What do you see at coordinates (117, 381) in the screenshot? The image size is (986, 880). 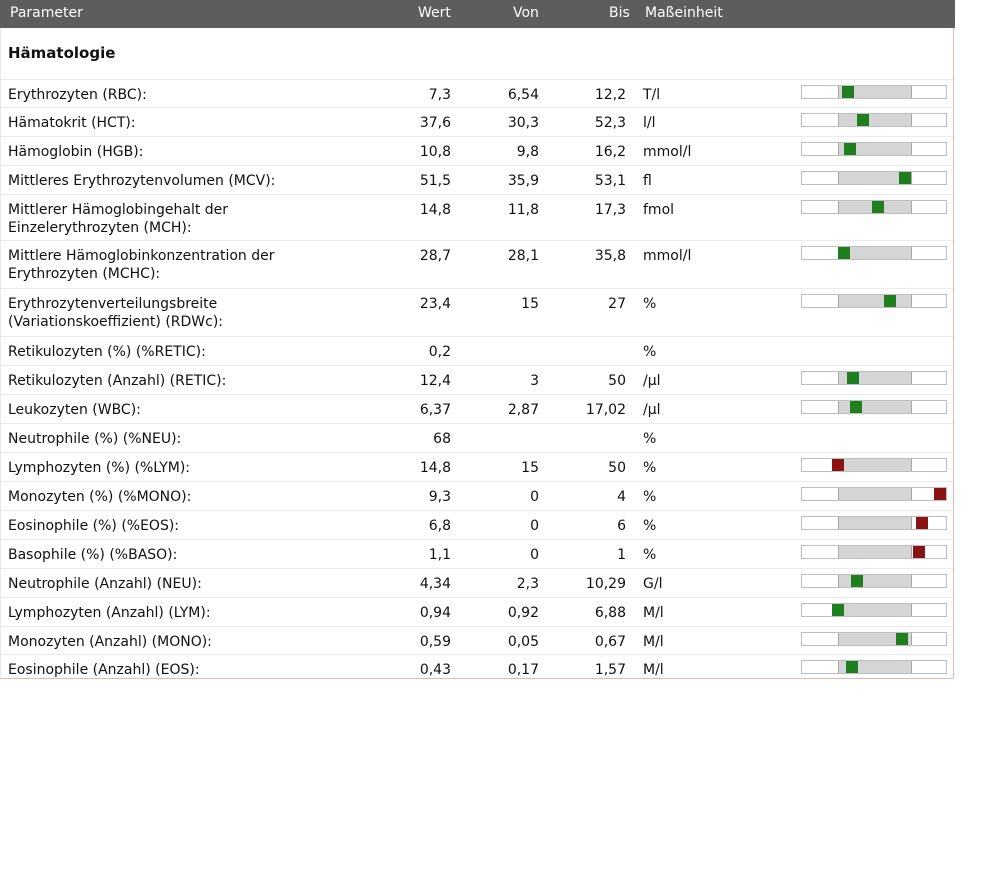 I see `param-name: Retikulozyten (Anzahl) (RETIC):` at bounding box center [117, 381].